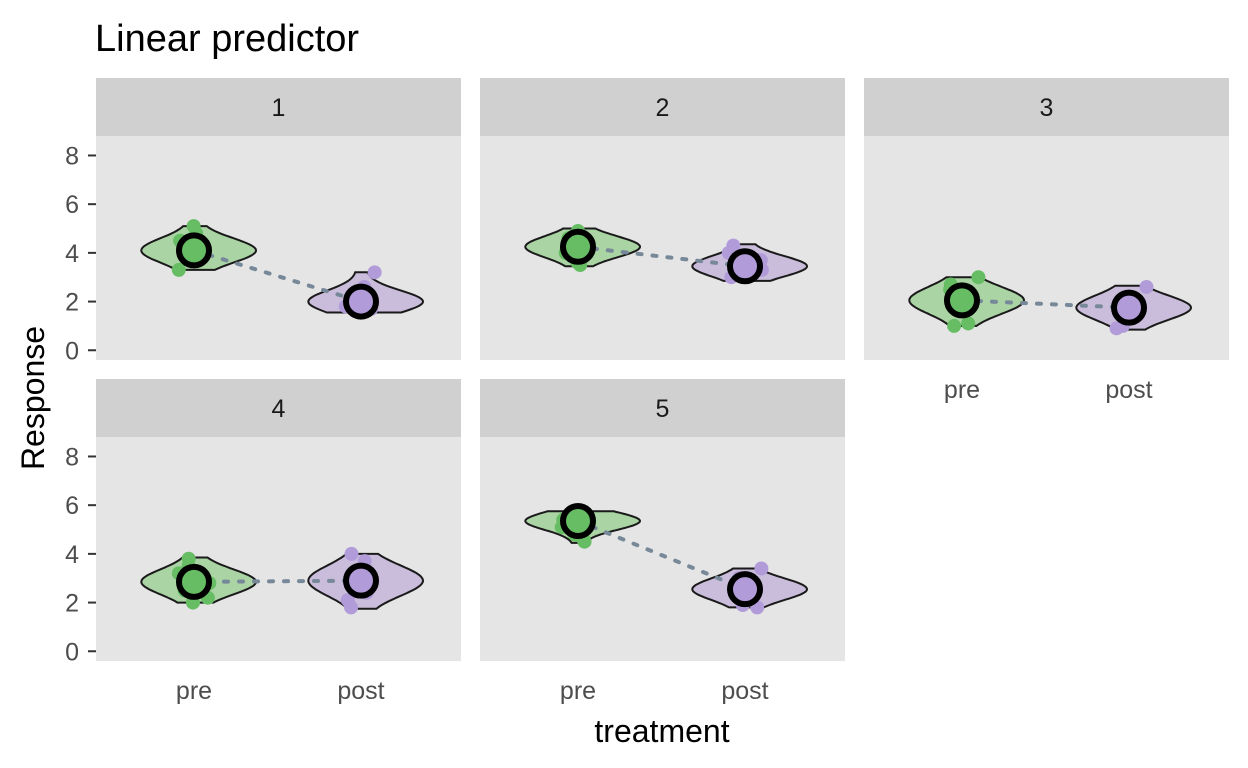 This screenshot has height=768, width=1248. I want to click on facet-strip-label: 2, so click(663, 108).